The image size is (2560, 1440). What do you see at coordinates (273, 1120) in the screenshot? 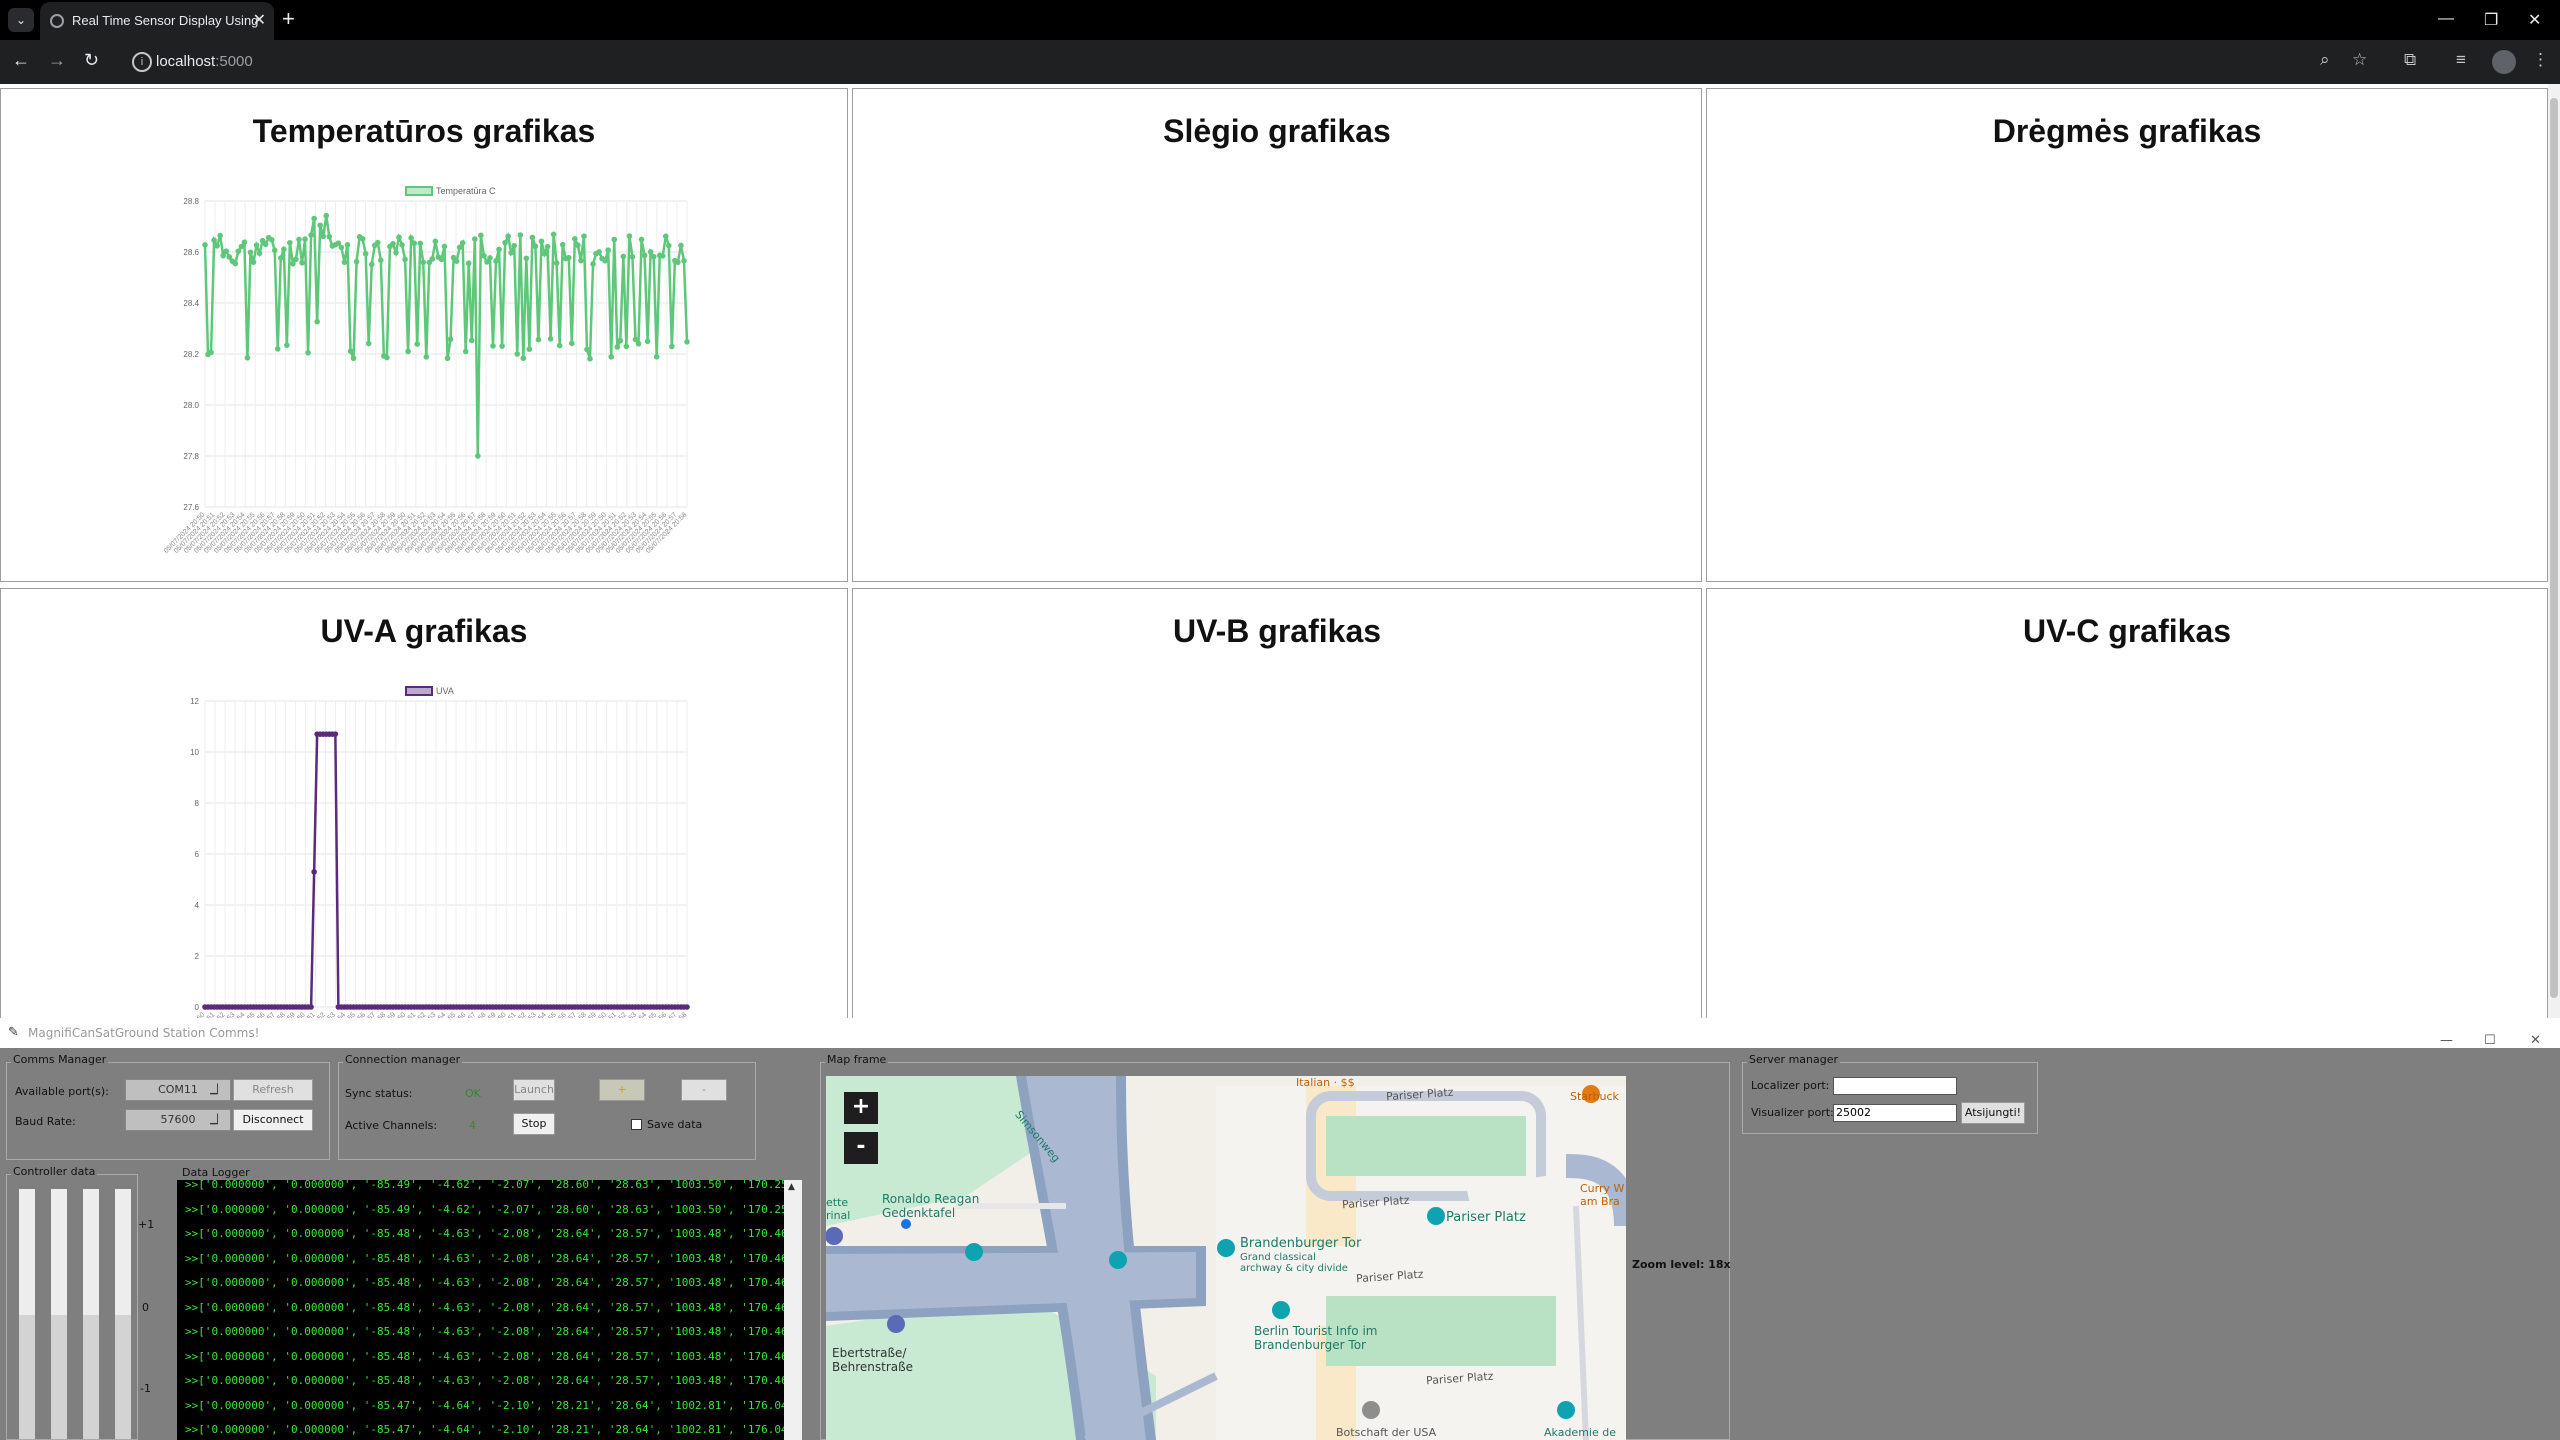
I see `disconnect-button: Disconnect` at bounding box center [273, 1120].